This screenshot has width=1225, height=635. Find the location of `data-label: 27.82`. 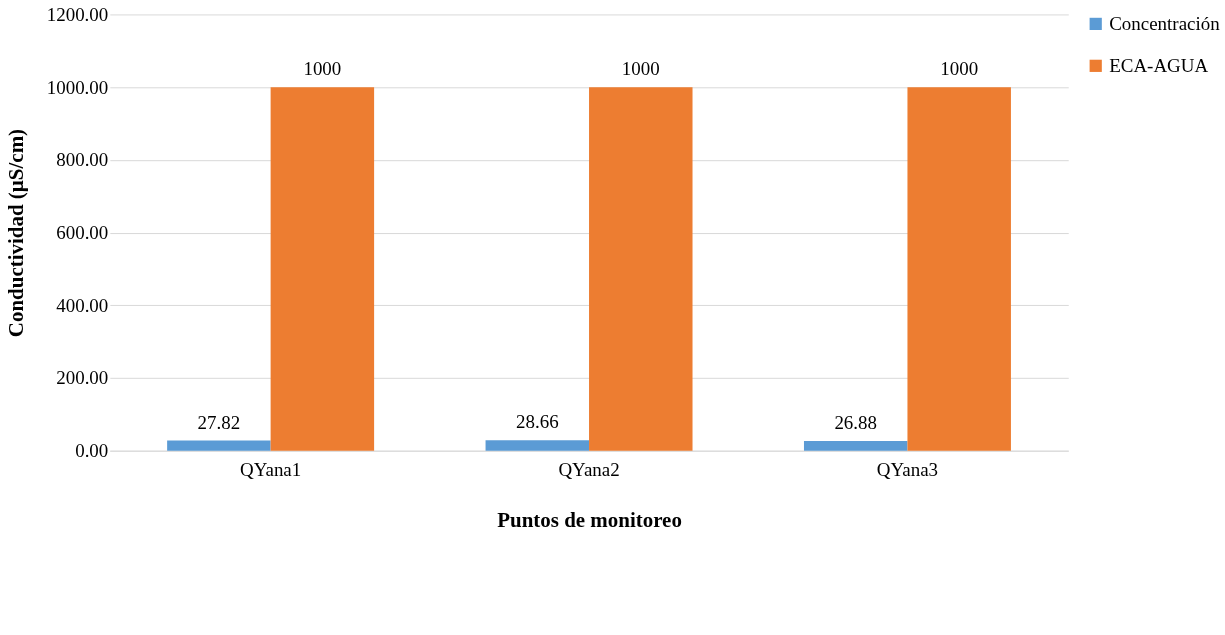

data-label: 27.82 is located at coordinates (219, 422).